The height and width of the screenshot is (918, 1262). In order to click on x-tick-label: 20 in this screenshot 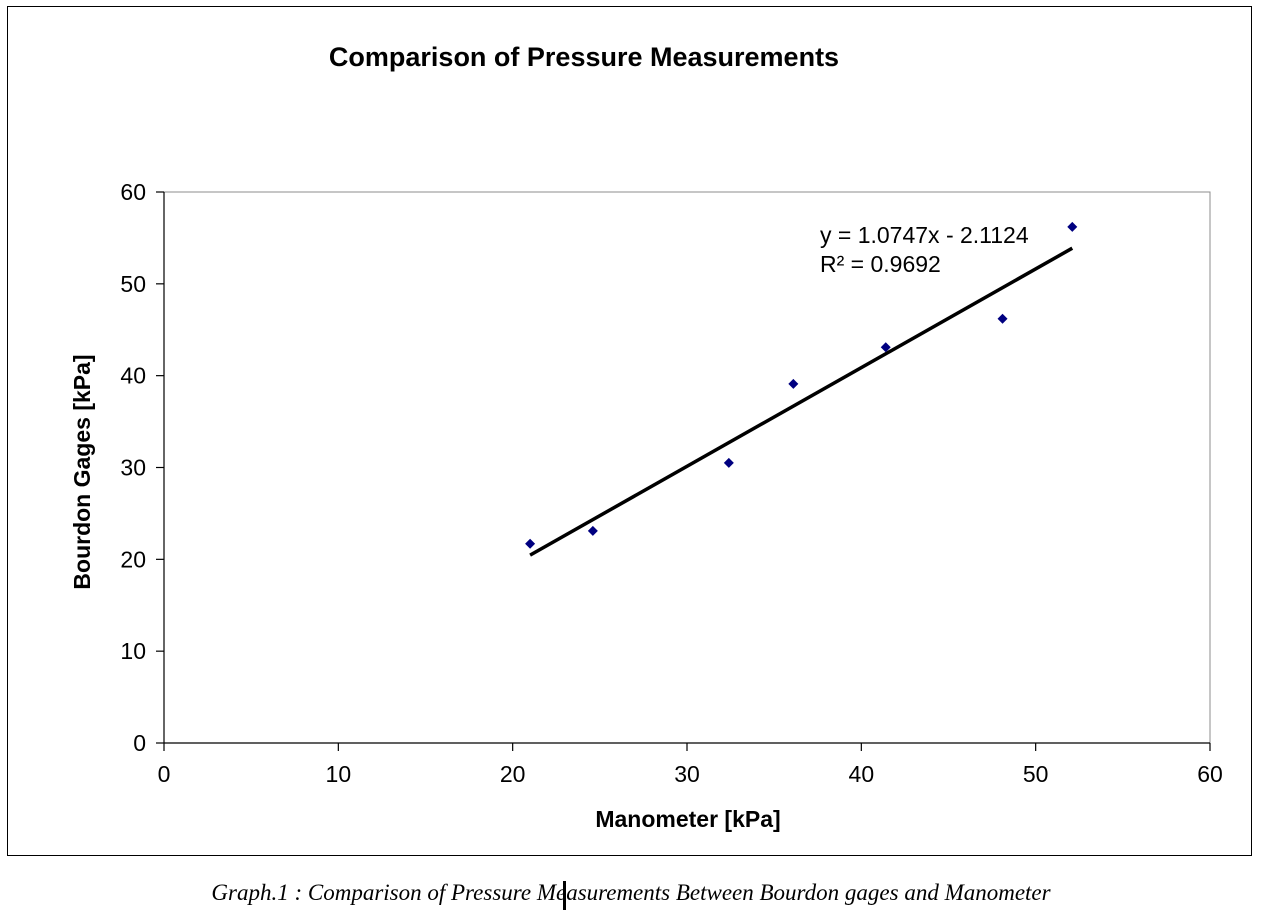, I will do `click(513, 774)`.